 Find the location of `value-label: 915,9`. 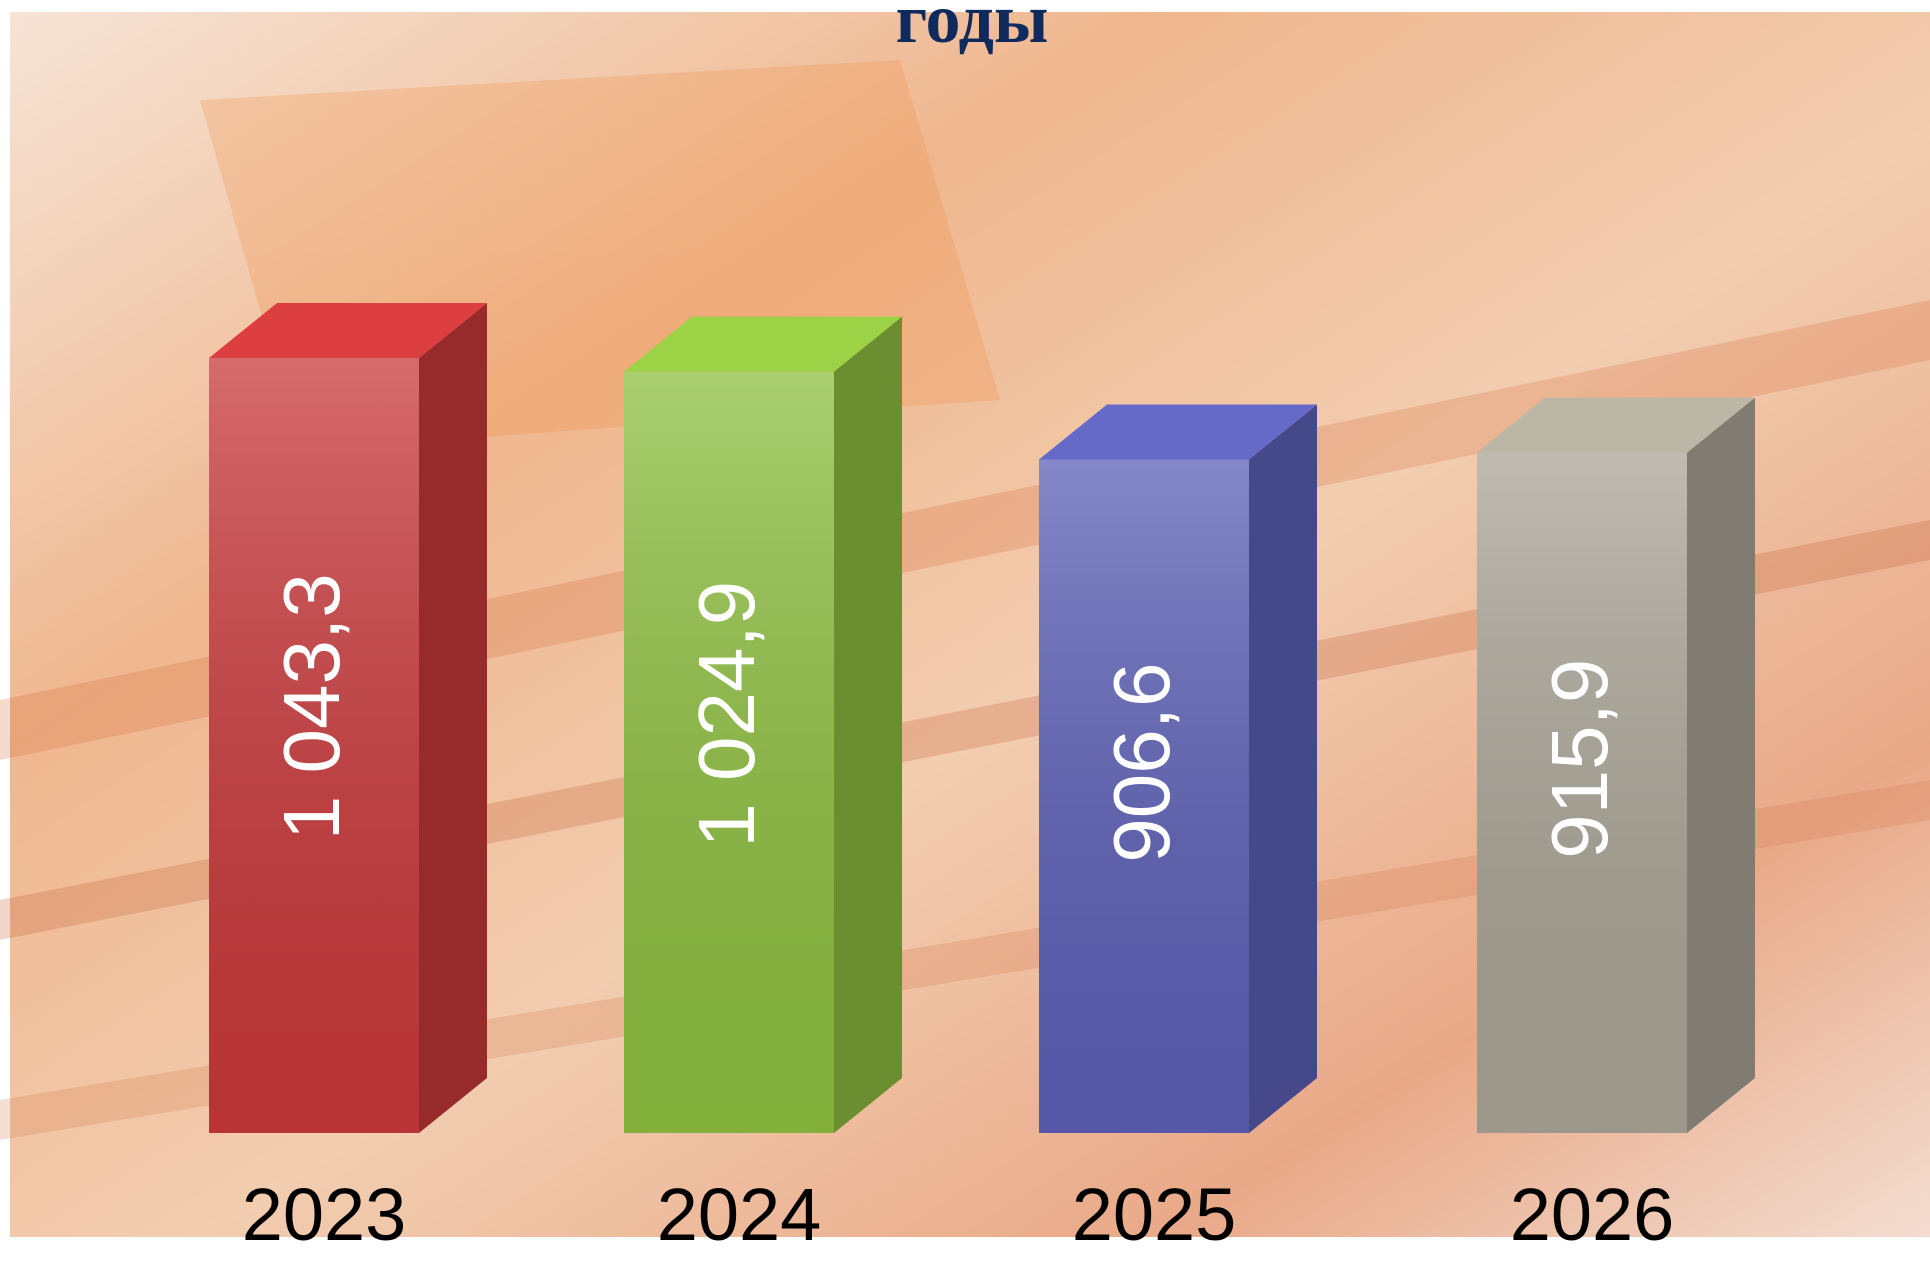

value-label: 915,9 is located at coordinates (1579, 759).